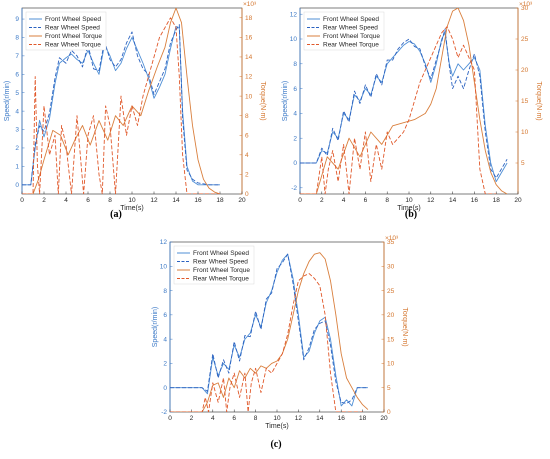 The width and height of the screenshot is (550, 459). Describe the element at coordinates (250, 4) in the screenshot. I see `panel-a-right-exponent-label: ×10³` at that location.